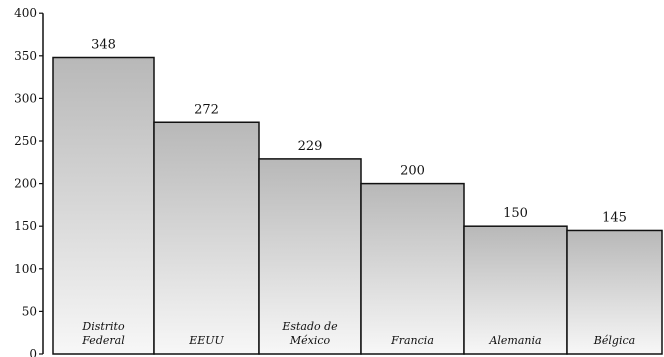 The image size is (664, 357). What do you see at coordinates (309, 326) in the screenshot?
I see `category-label-line: Estado de` at bounding box center [309, 326].